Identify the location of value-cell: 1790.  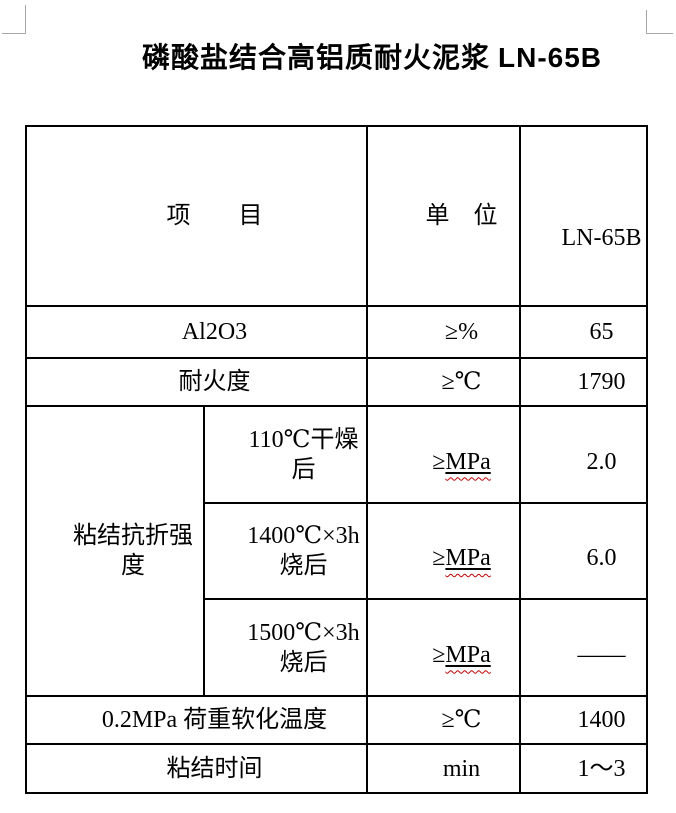
(583, 382).